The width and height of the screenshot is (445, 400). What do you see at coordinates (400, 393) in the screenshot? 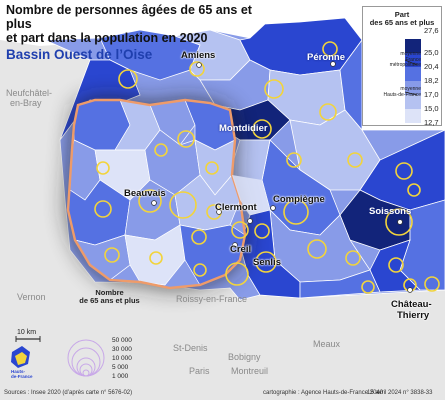
I see `footer-date: 15 avril 2024 n° 3838-33` at bounding box center [400, 393].